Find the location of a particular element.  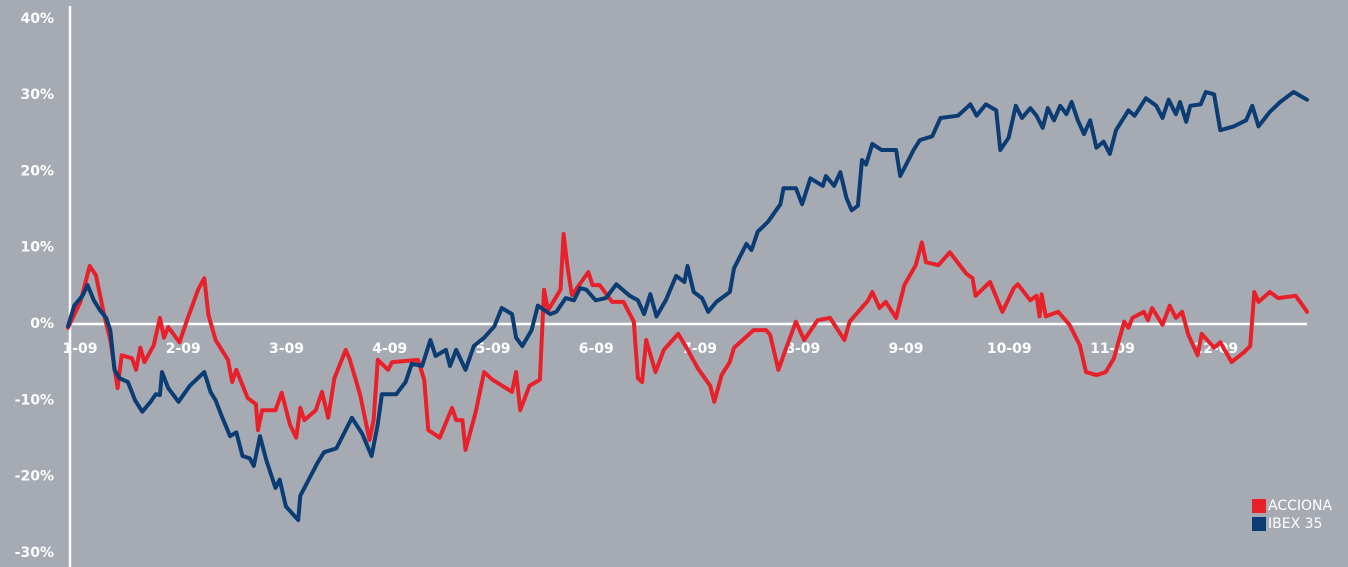

x-tick-label: 10-09 is located at coordinates (1009, 349).